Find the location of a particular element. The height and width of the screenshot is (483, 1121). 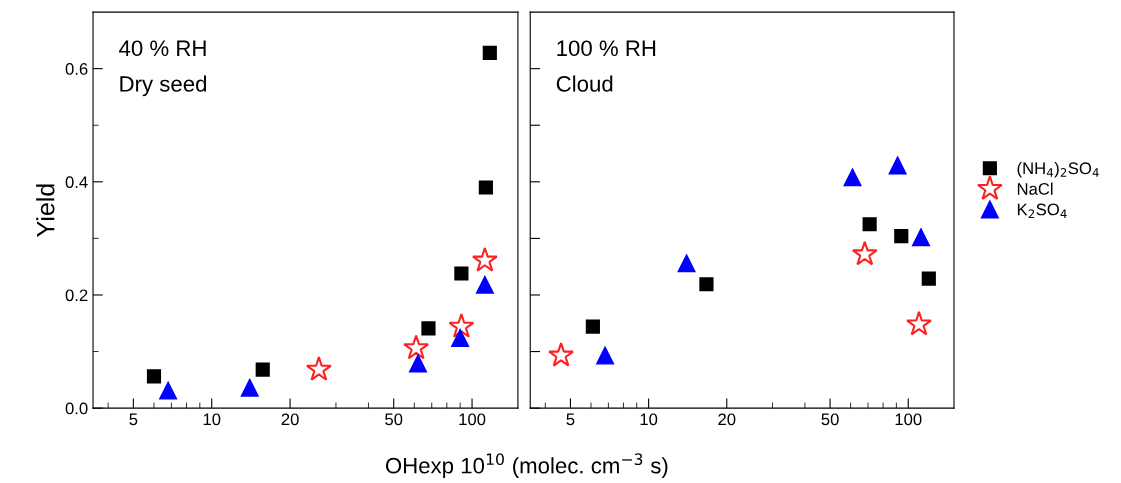

annotation: Dry seed is located at coordinates (163, 86).